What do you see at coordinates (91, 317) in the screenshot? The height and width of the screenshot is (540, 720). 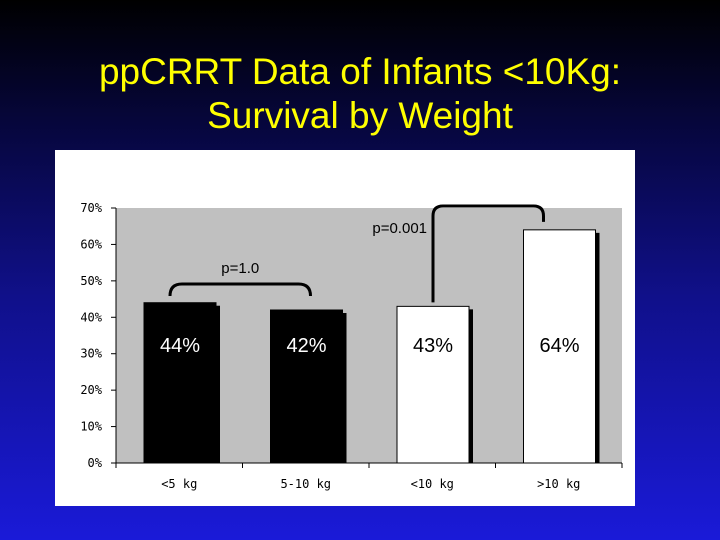 I see `y-tick-label: 40%` at bounding box center [91, 317].